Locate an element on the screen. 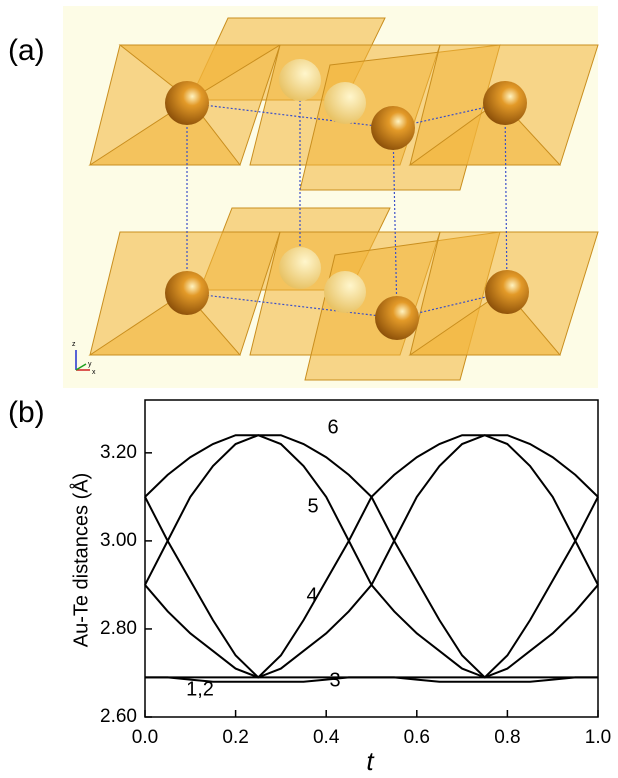  x-tick-label: 0.0 is located at coordinates (145, 737).